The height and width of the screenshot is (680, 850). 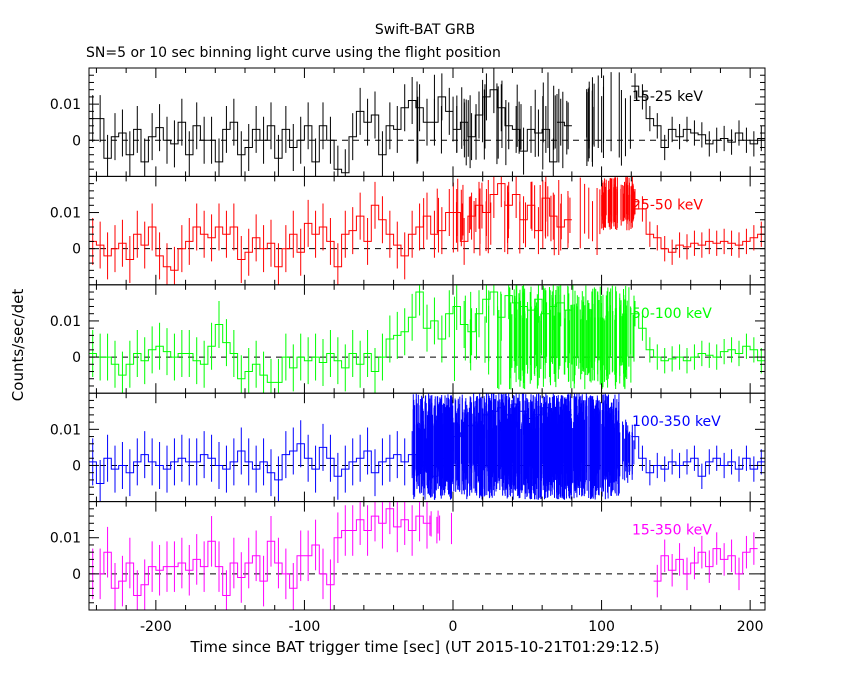 What do you see at coordinates (667, 97) in the screenshot?
I see `band-label: 15-25 keV` at bounding box center [667, 97].